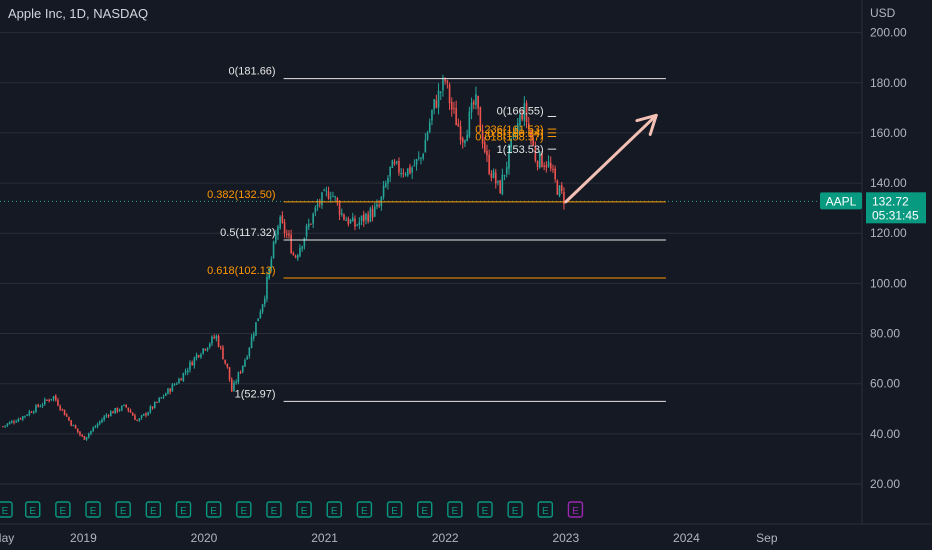  I want to click on candle-countdown: 05:31:45, so click(895, 215).